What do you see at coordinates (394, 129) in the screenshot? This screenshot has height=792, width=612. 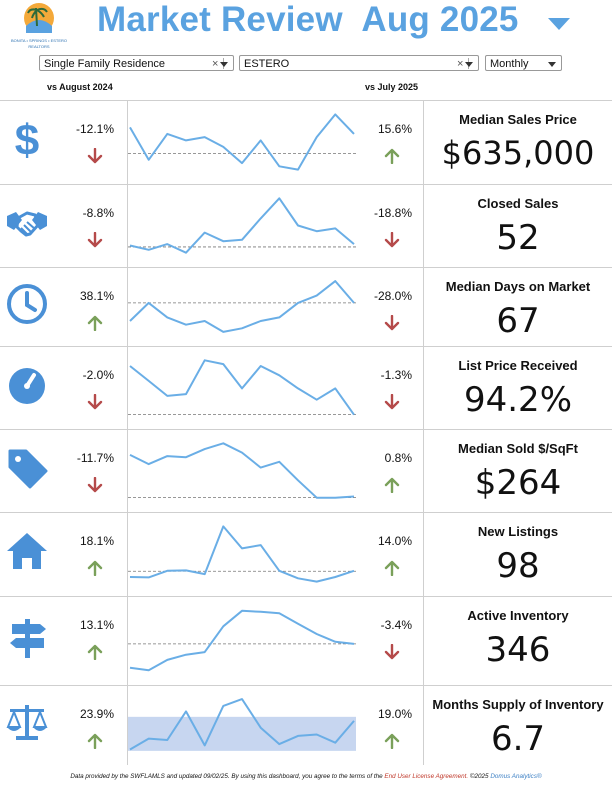 I see `mom-change: 15.6%` at bounding box center [394, 129].